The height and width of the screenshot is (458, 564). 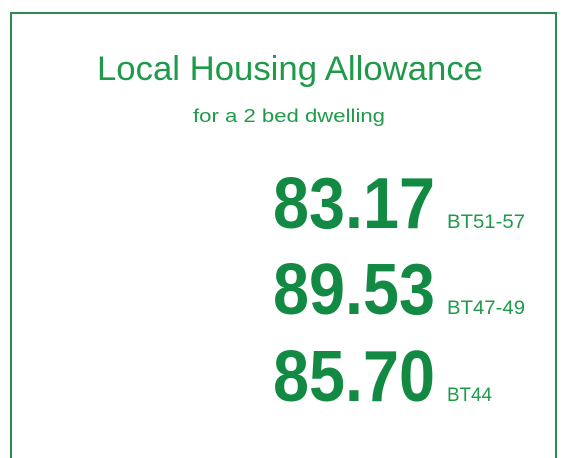 What do you see at coordinates (469, 395) in the screenshot?
I see `area-label: BT44` at bounding box center [469, 395].